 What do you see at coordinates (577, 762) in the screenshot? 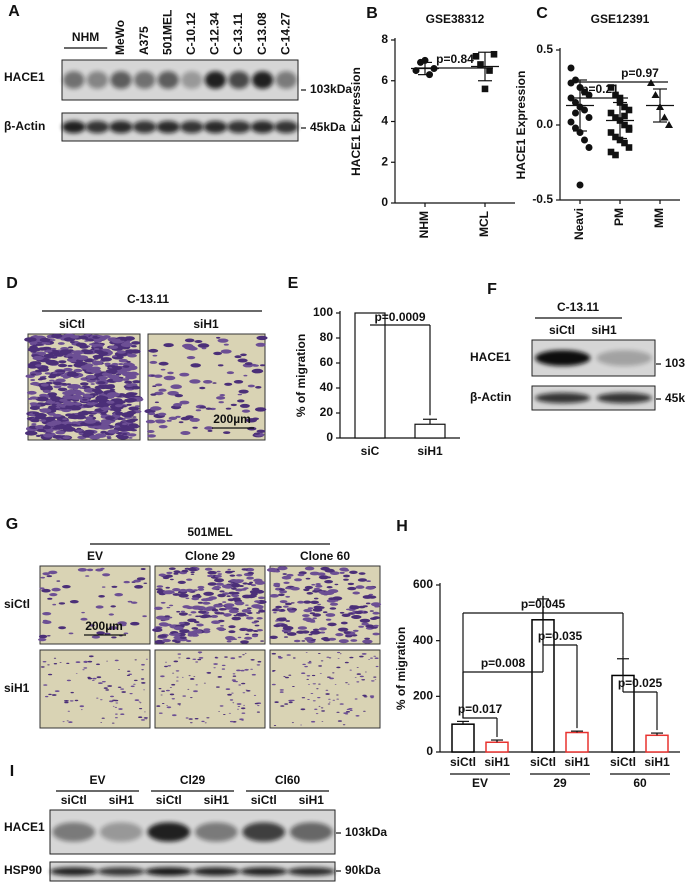
I see `x-tick-label: siH1` at bounding box center [577, 762].